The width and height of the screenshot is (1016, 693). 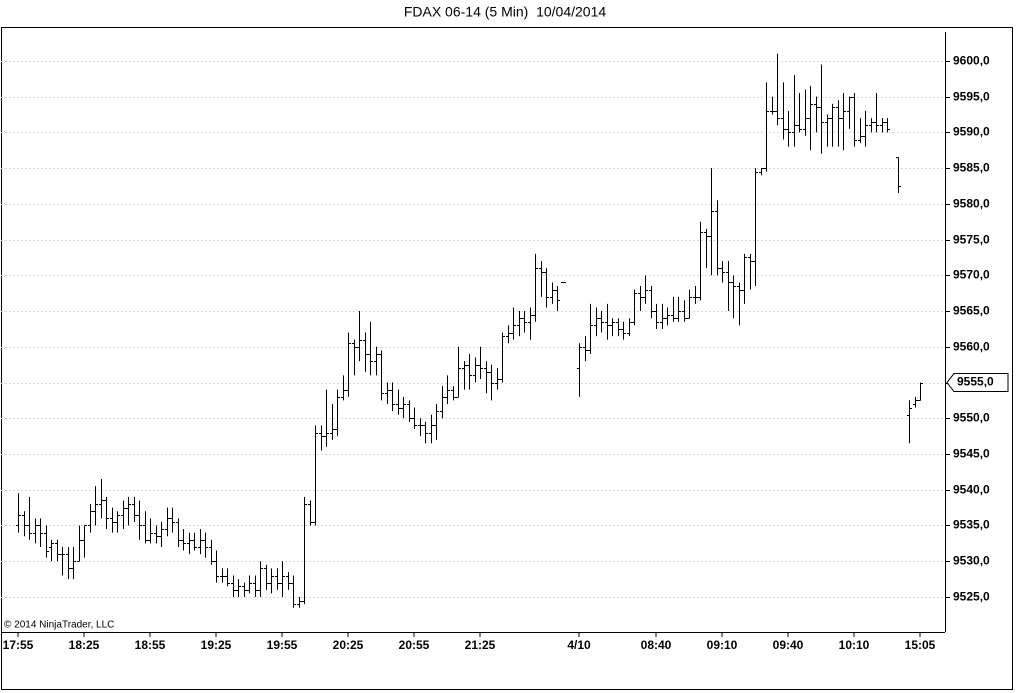 I want to click on x-tick-label: 4/10, so click(x=579, y=645).